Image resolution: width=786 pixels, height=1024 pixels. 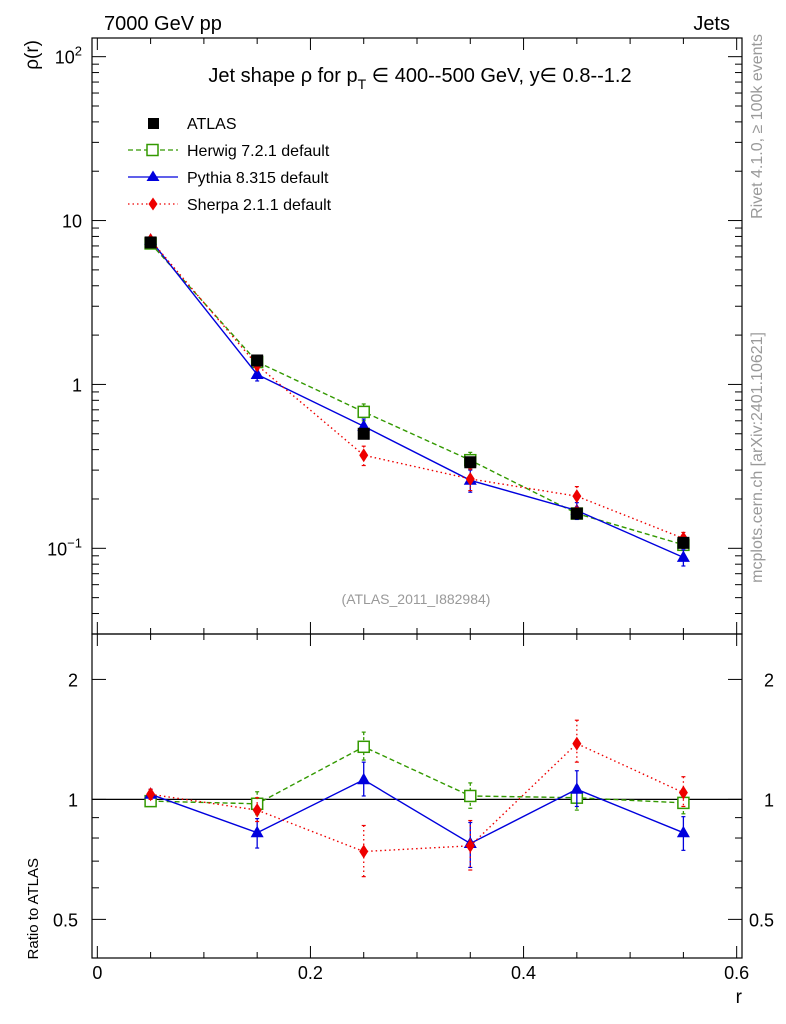 What do you see at coordinates (73, 800) in the screenshot?
I see `y-tick-label-ratio-1: 1` at bounding box center [73, 800].